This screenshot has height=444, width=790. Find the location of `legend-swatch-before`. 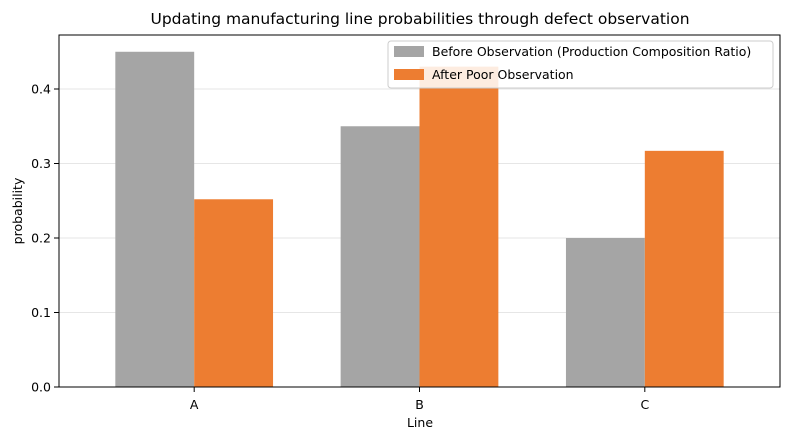

legend-swatch-before is located at coordinates (409, 51).